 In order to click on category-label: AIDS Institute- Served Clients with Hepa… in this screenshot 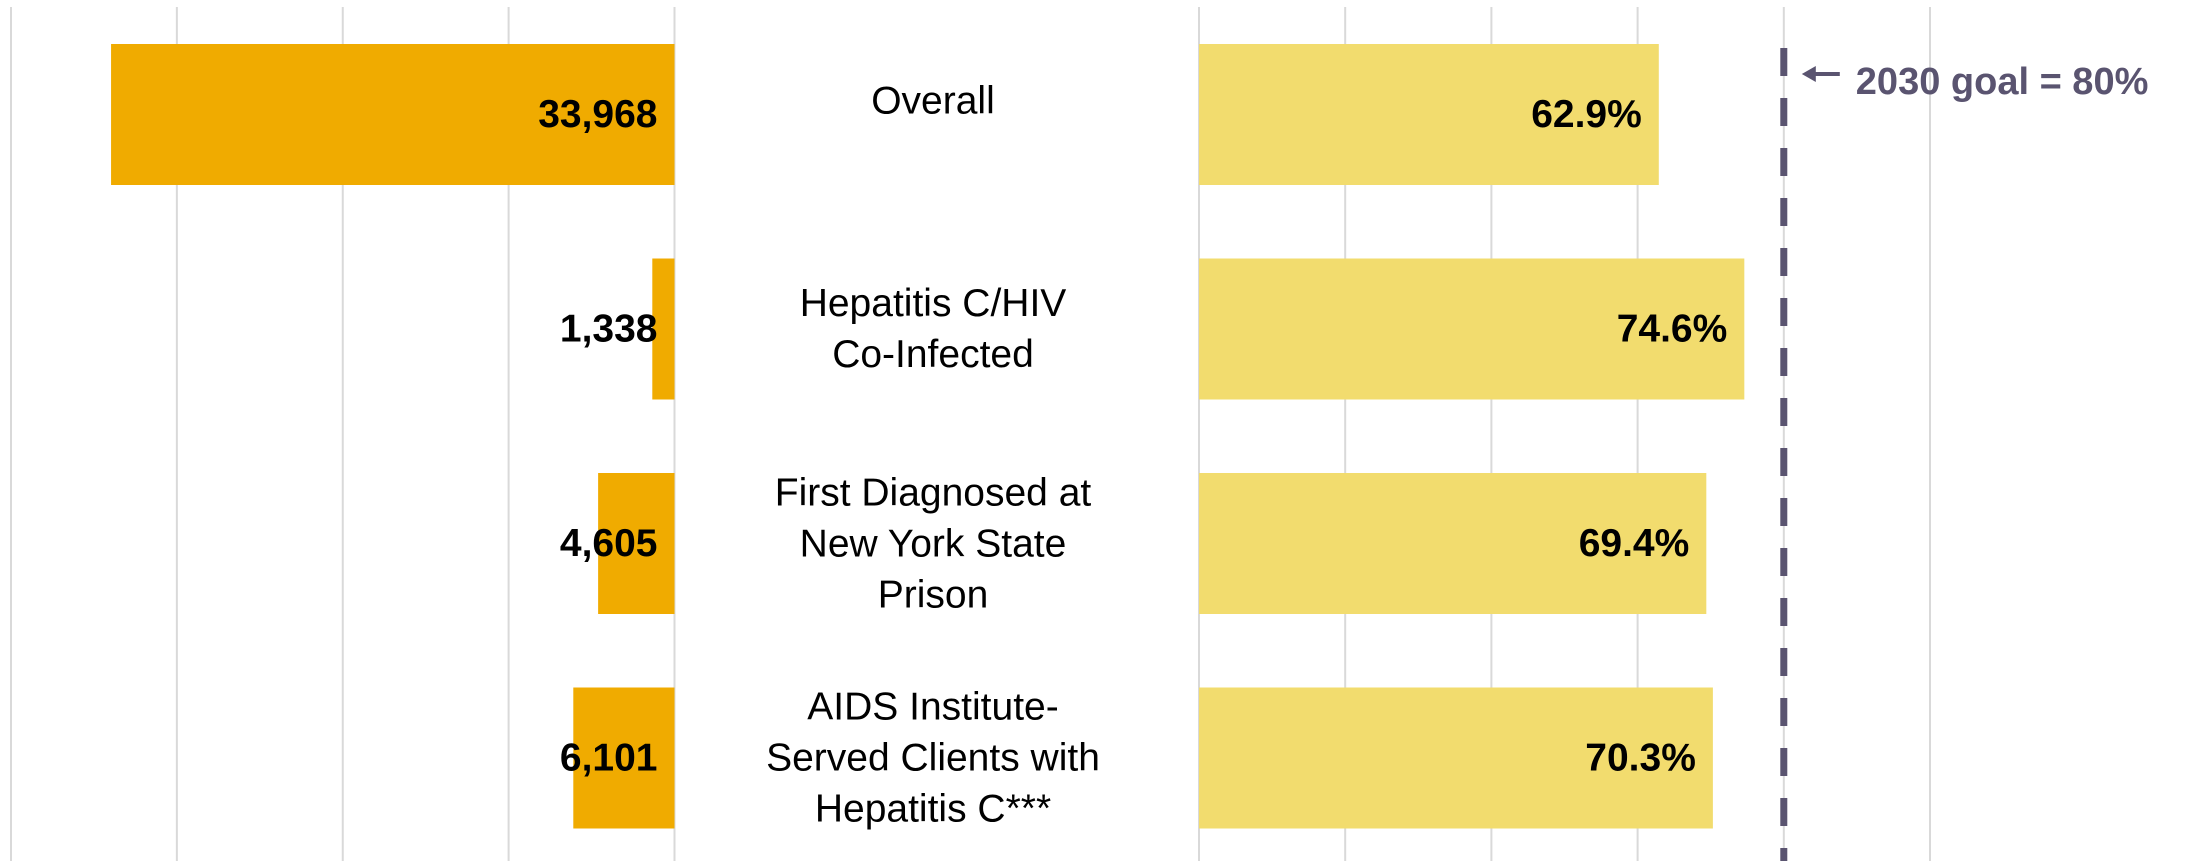, I will do `click(933, 758)`.